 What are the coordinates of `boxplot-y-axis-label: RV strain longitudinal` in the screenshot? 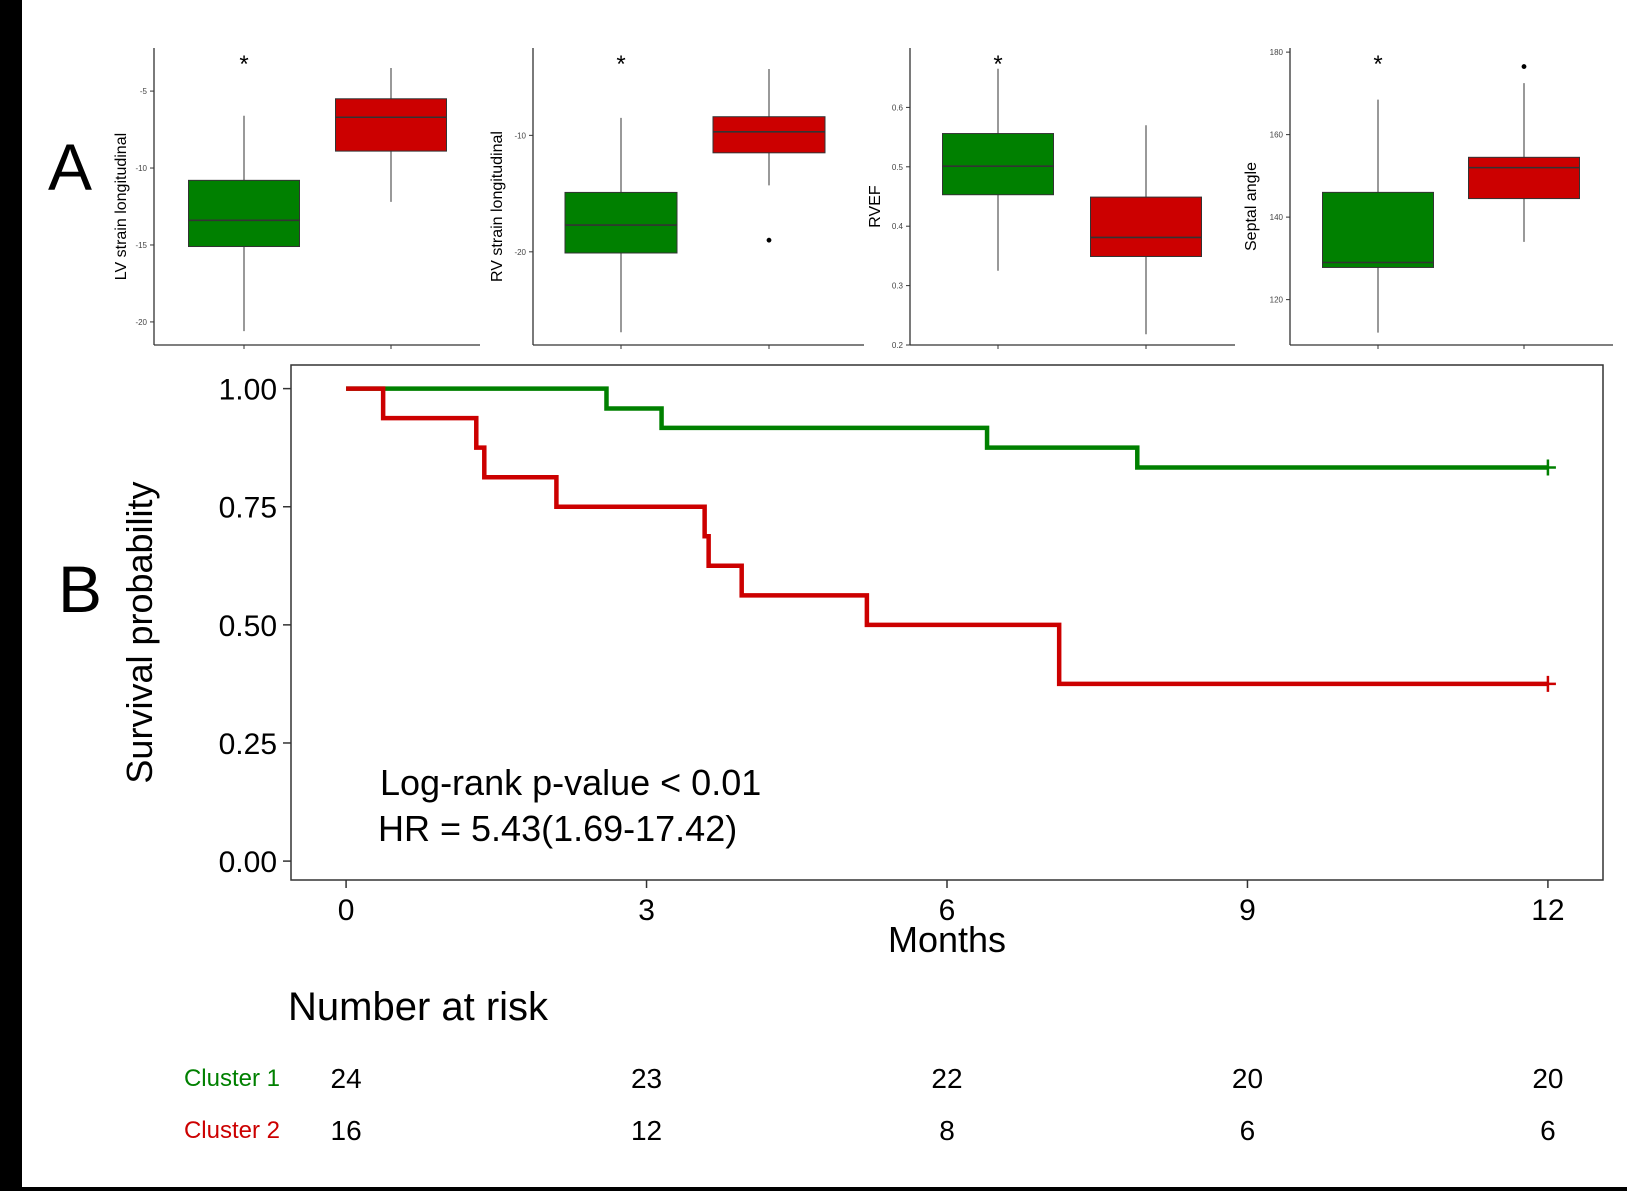 It's located at (497, 206).